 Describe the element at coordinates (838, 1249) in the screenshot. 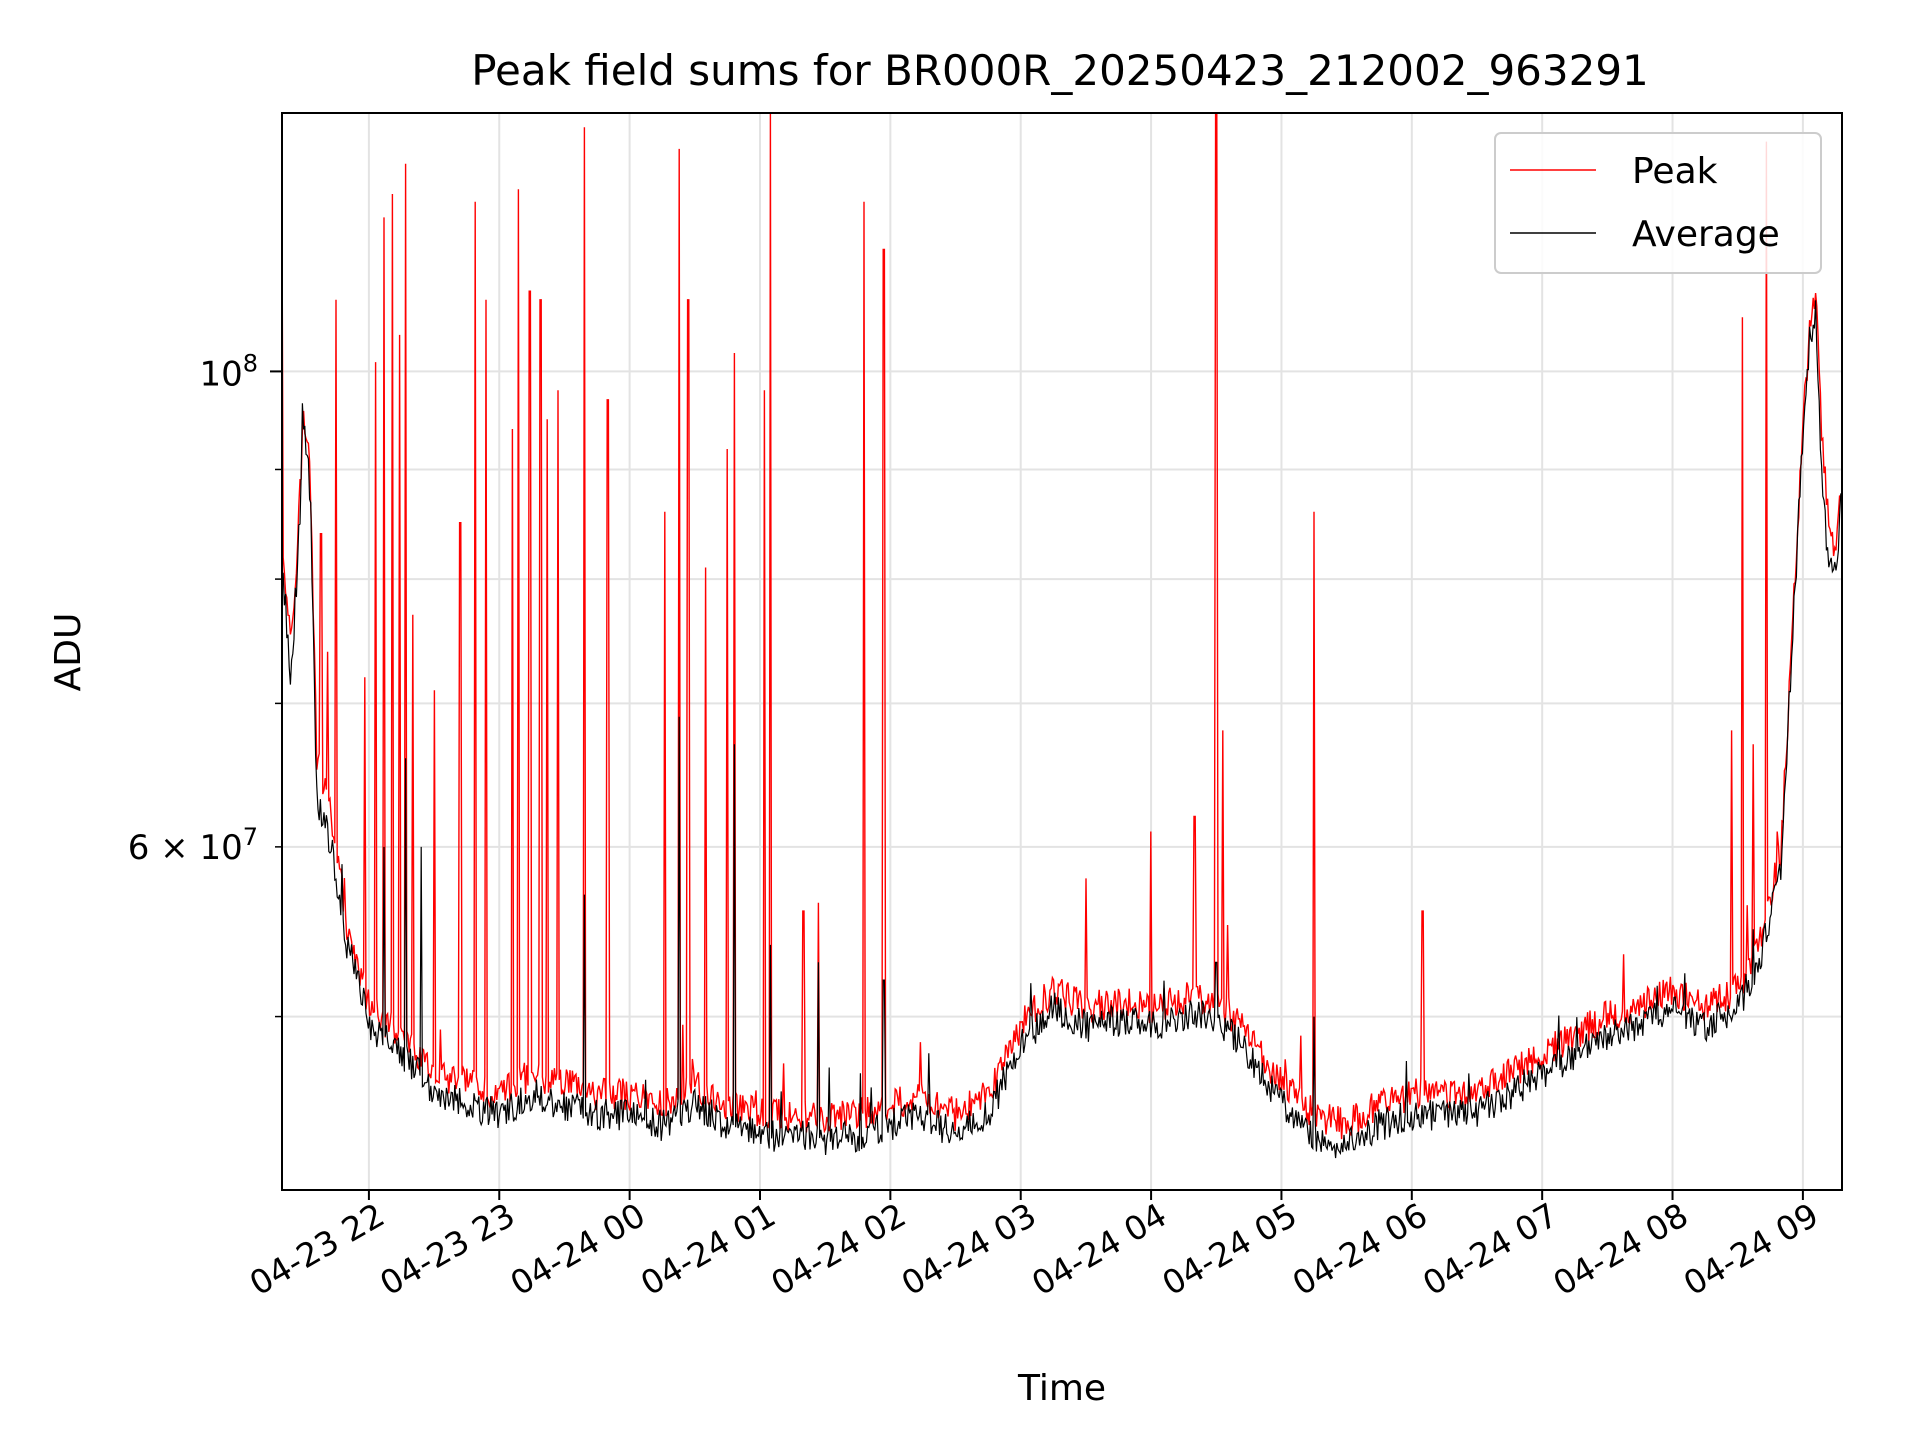

I see `x-tick-label: 04-24 02` at that location.